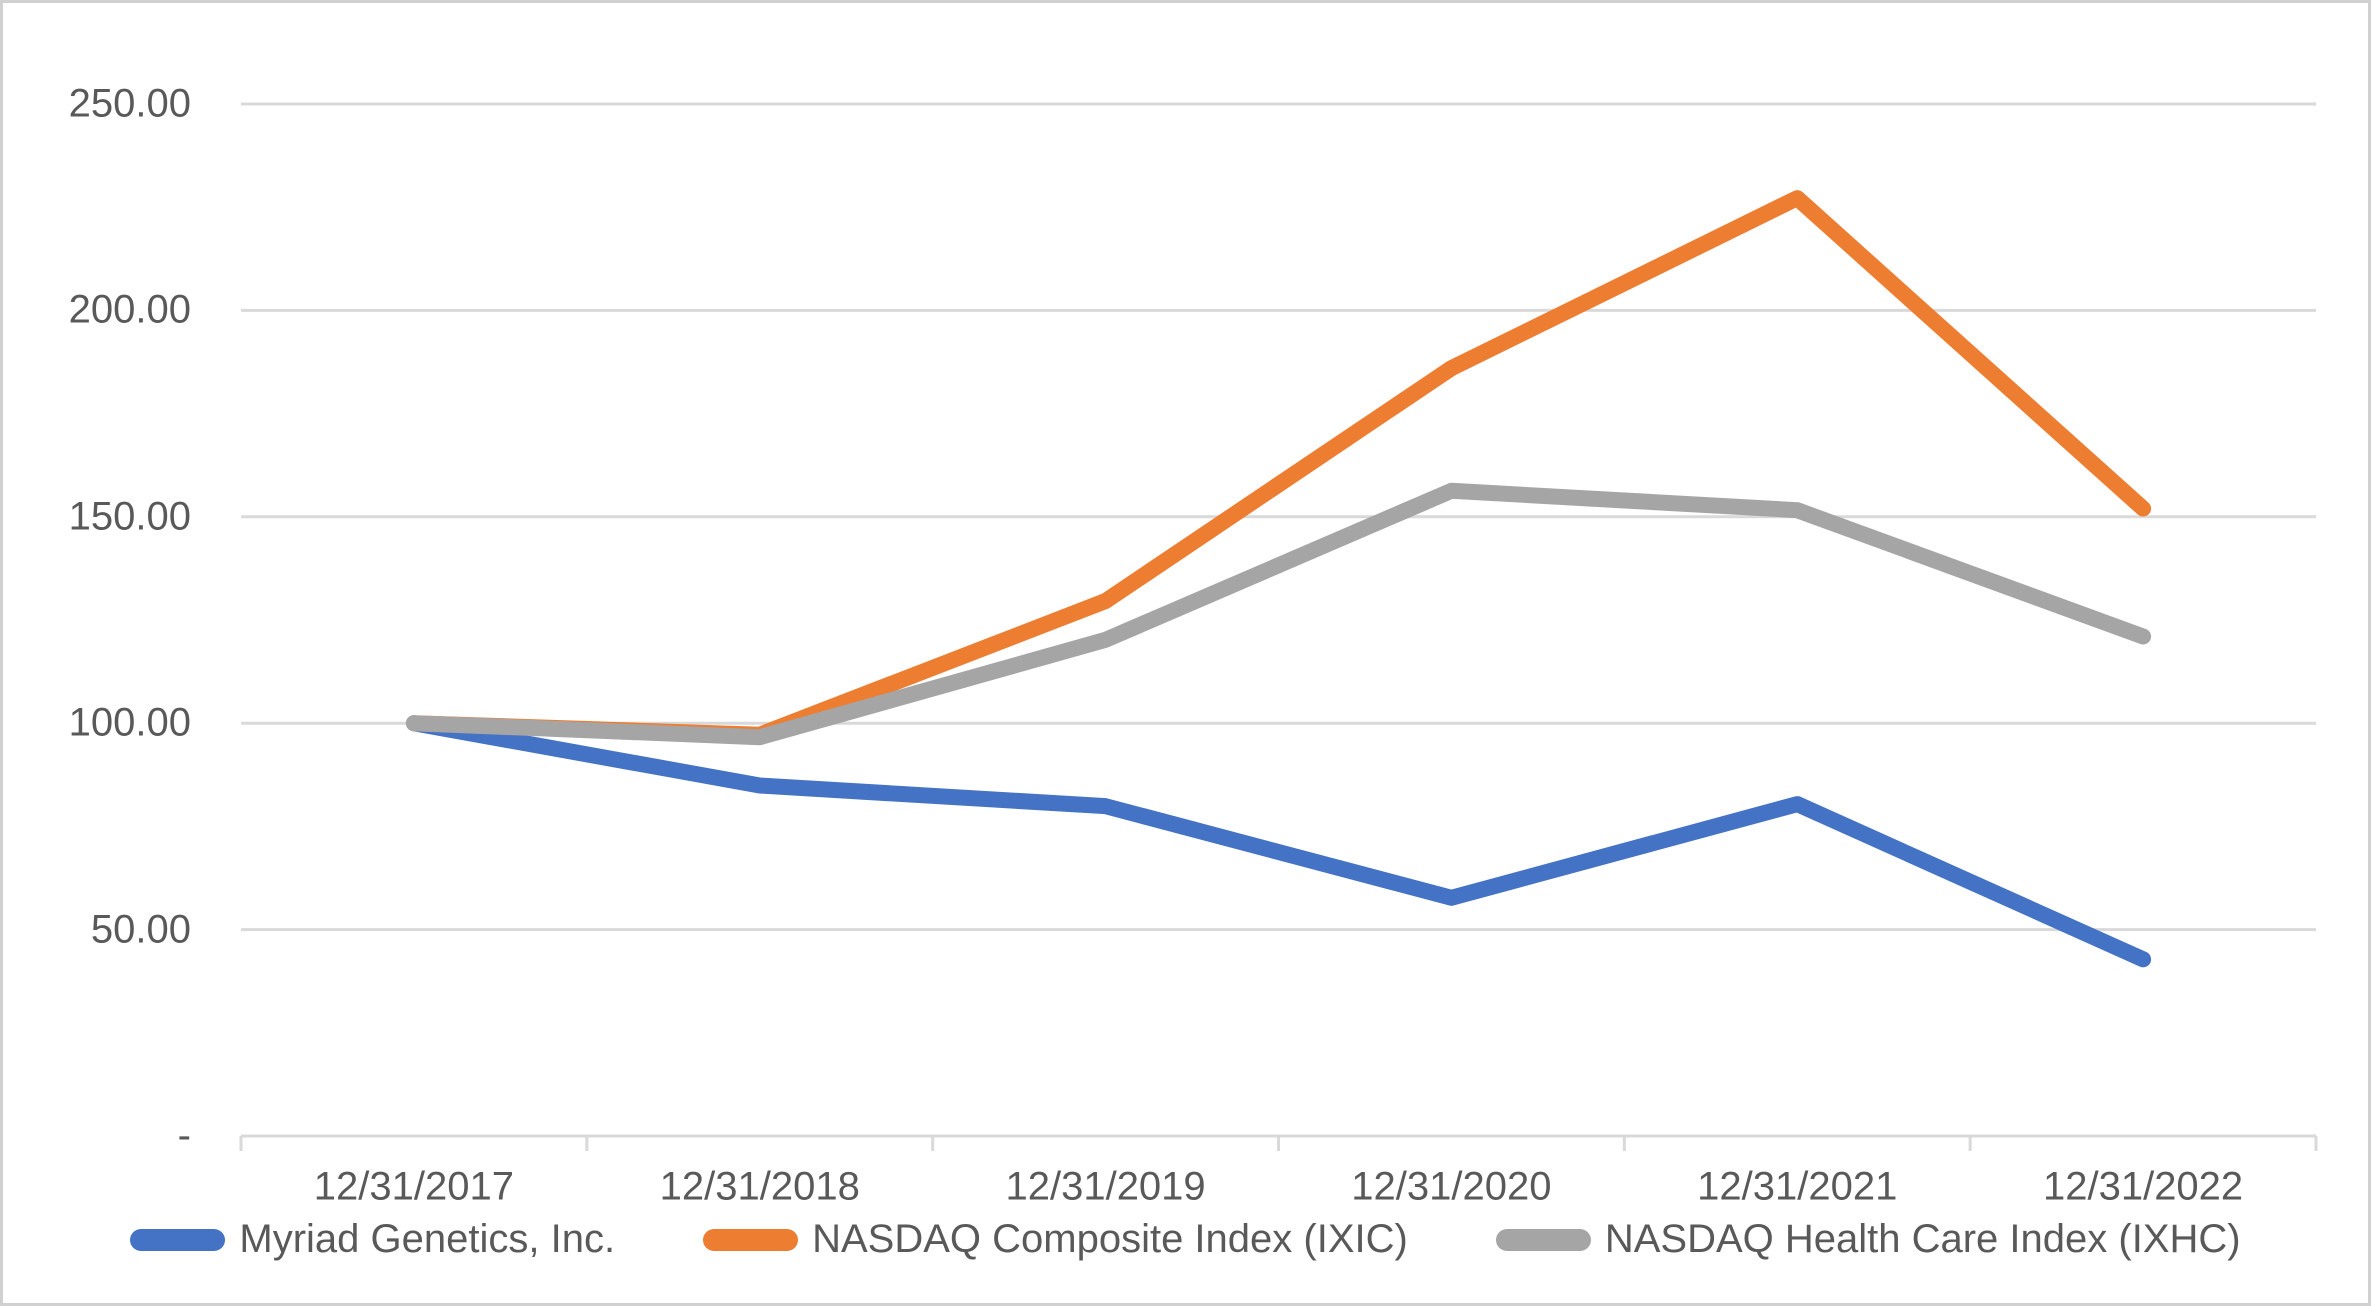  I want to click on legend-item-0: Myriad Genetics, Inc., so click(372, 1239).